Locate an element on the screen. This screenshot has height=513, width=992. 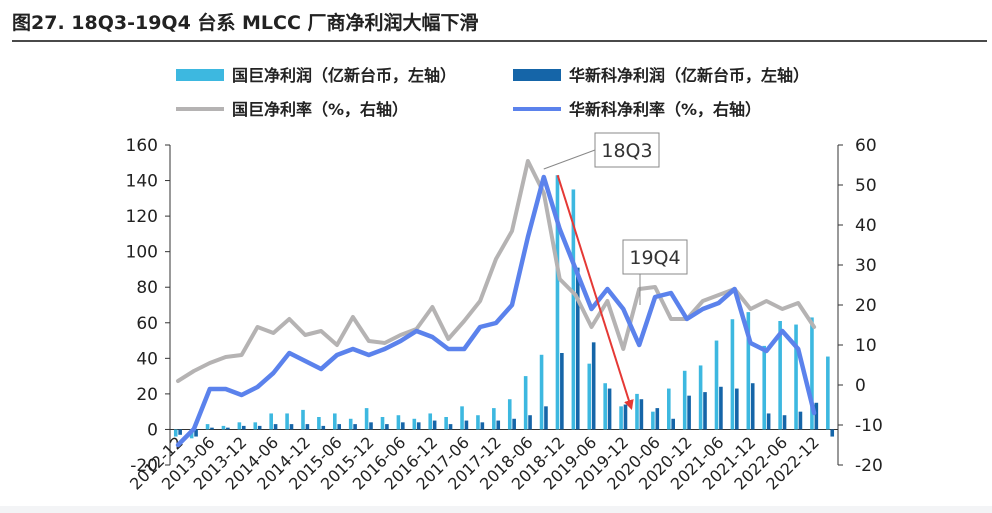
title-divider is located at coordinates (499, 41).